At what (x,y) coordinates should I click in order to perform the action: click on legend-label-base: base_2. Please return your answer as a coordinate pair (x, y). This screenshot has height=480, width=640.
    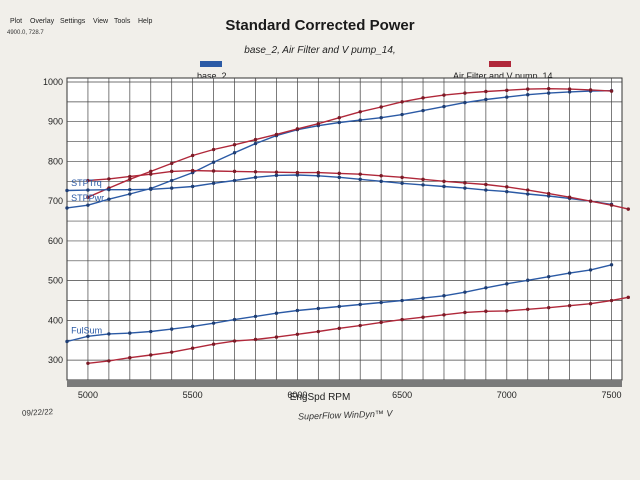
    Looking at the image, I should click on (212, 76).